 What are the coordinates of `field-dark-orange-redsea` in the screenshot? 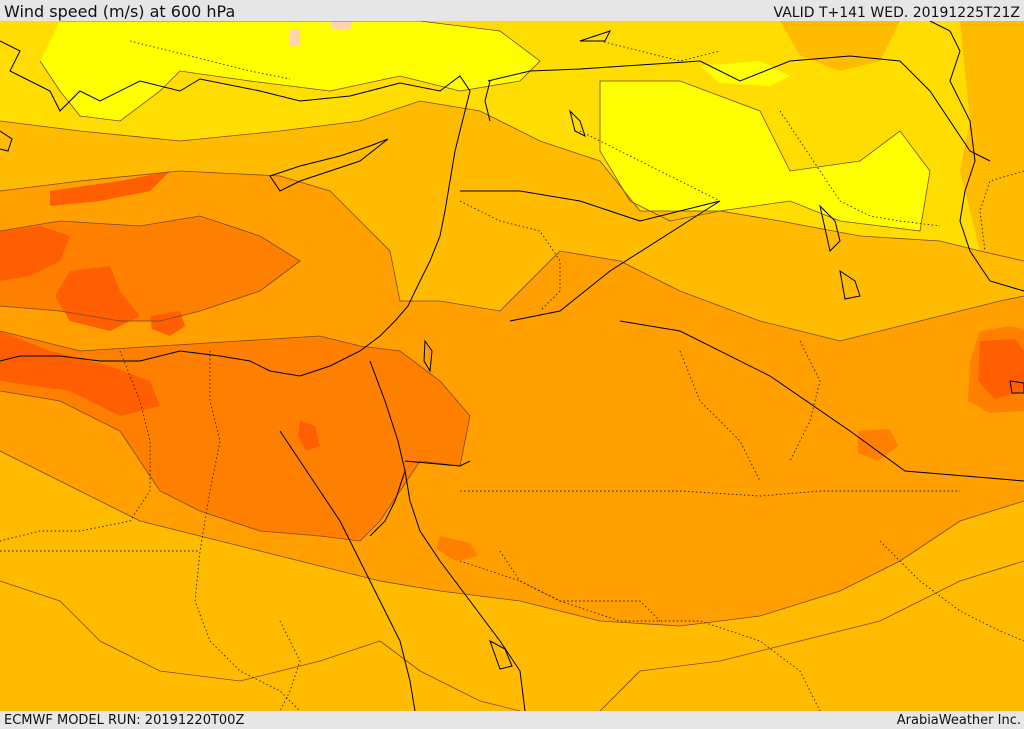 It's located at (457, 548).